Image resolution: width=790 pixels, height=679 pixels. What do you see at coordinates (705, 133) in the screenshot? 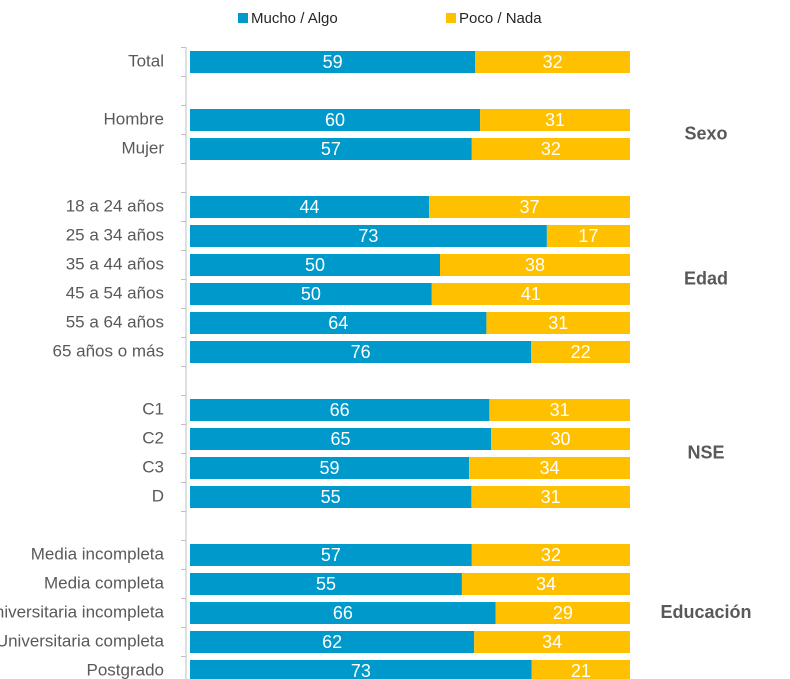
I see `group-label: Sexo` at bounding box center [705, 133].